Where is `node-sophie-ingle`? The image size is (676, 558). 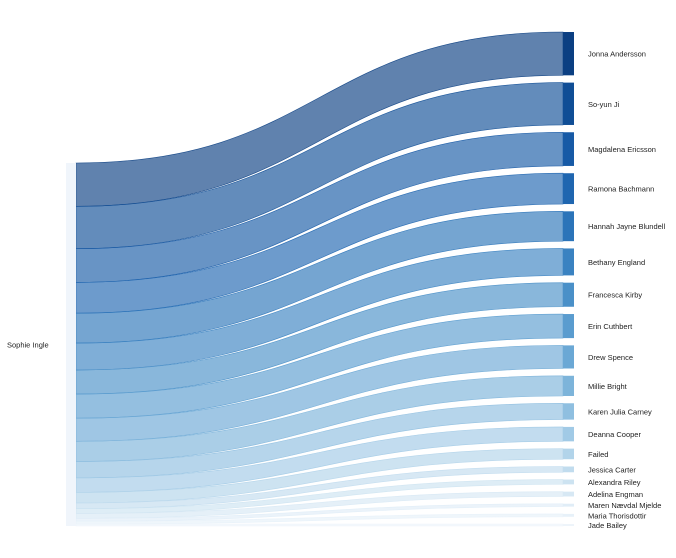
node-sophie-ingle is located at coordinates (71, 344).